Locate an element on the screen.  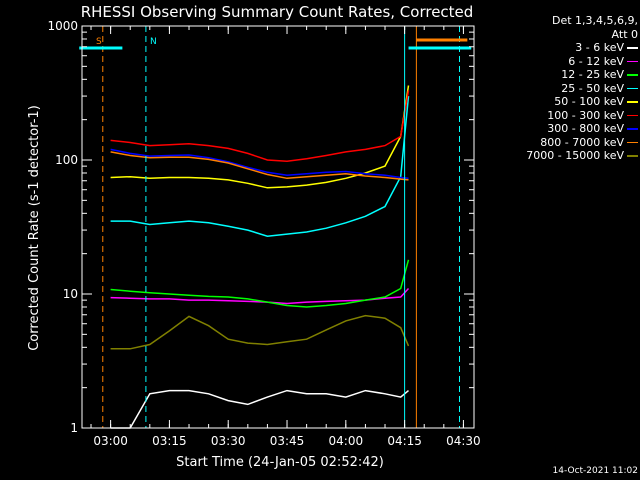
legend-header-attenuator: Att 0 is located at coordinates (624, 34).